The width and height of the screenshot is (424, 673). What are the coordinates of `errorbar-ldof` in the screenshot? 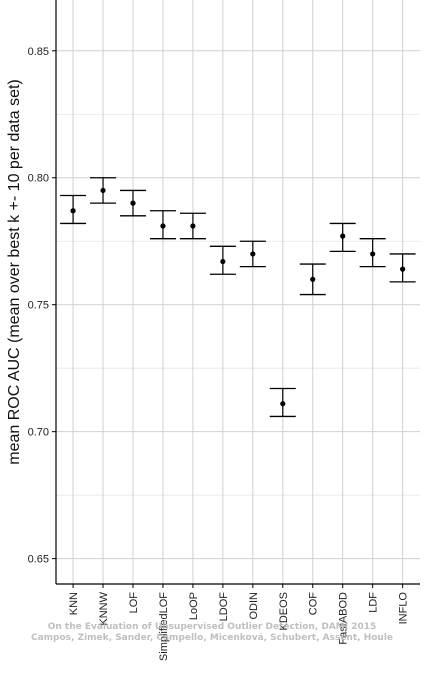 It's located at (222, 260).